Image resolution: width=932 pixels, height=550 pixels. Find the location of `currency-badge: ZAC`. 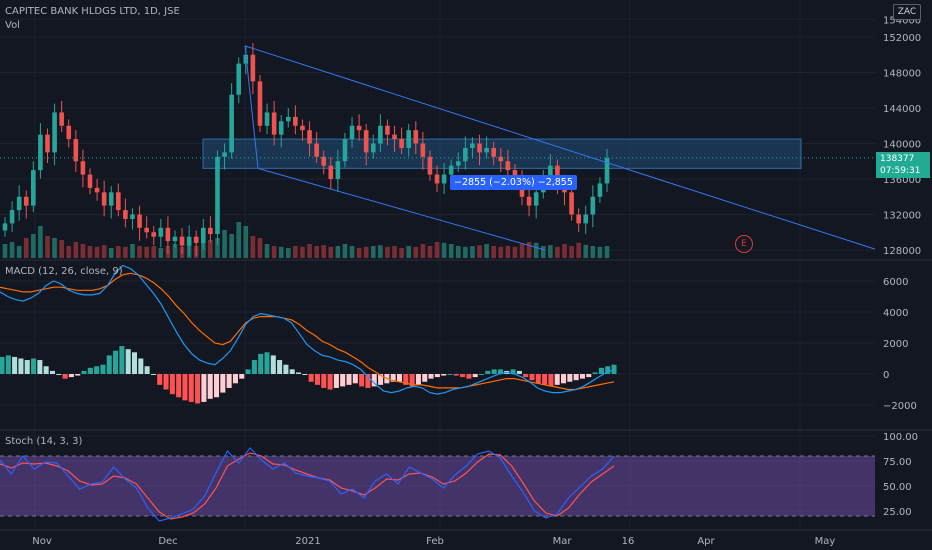

currency-badge: ZAC is located at coordinates (907, 12).